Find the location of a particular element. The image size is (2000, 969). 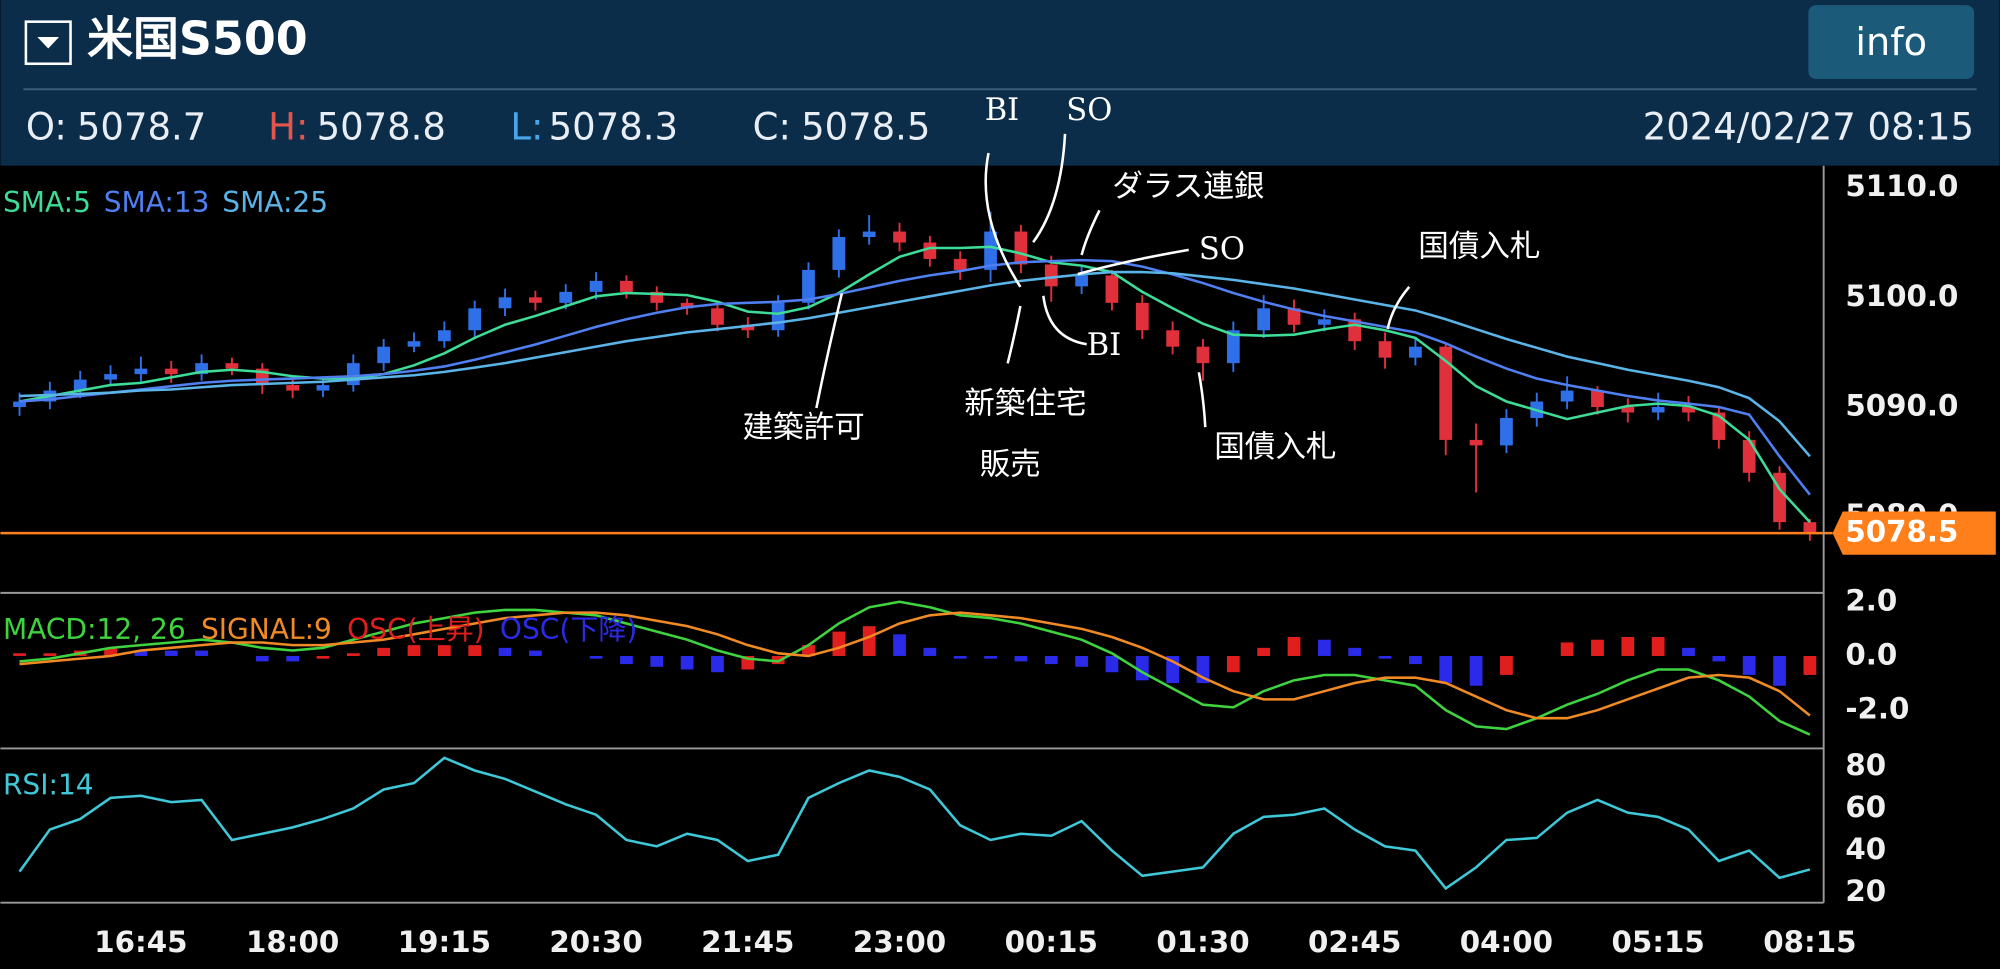

y-tick-label: 40 is located at coordinates (1865, 849).